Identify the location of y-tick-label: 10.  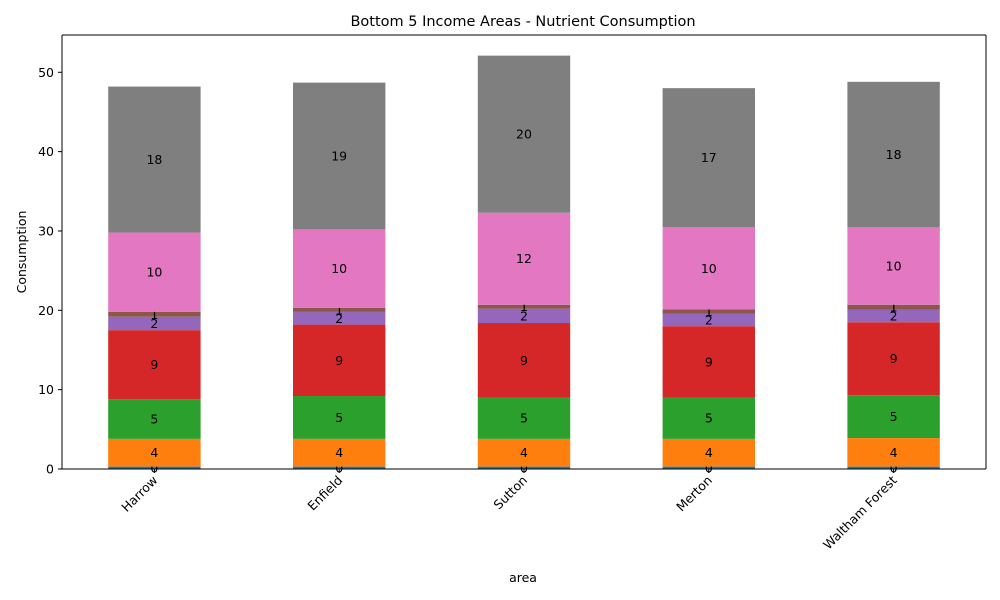
(46, 389).